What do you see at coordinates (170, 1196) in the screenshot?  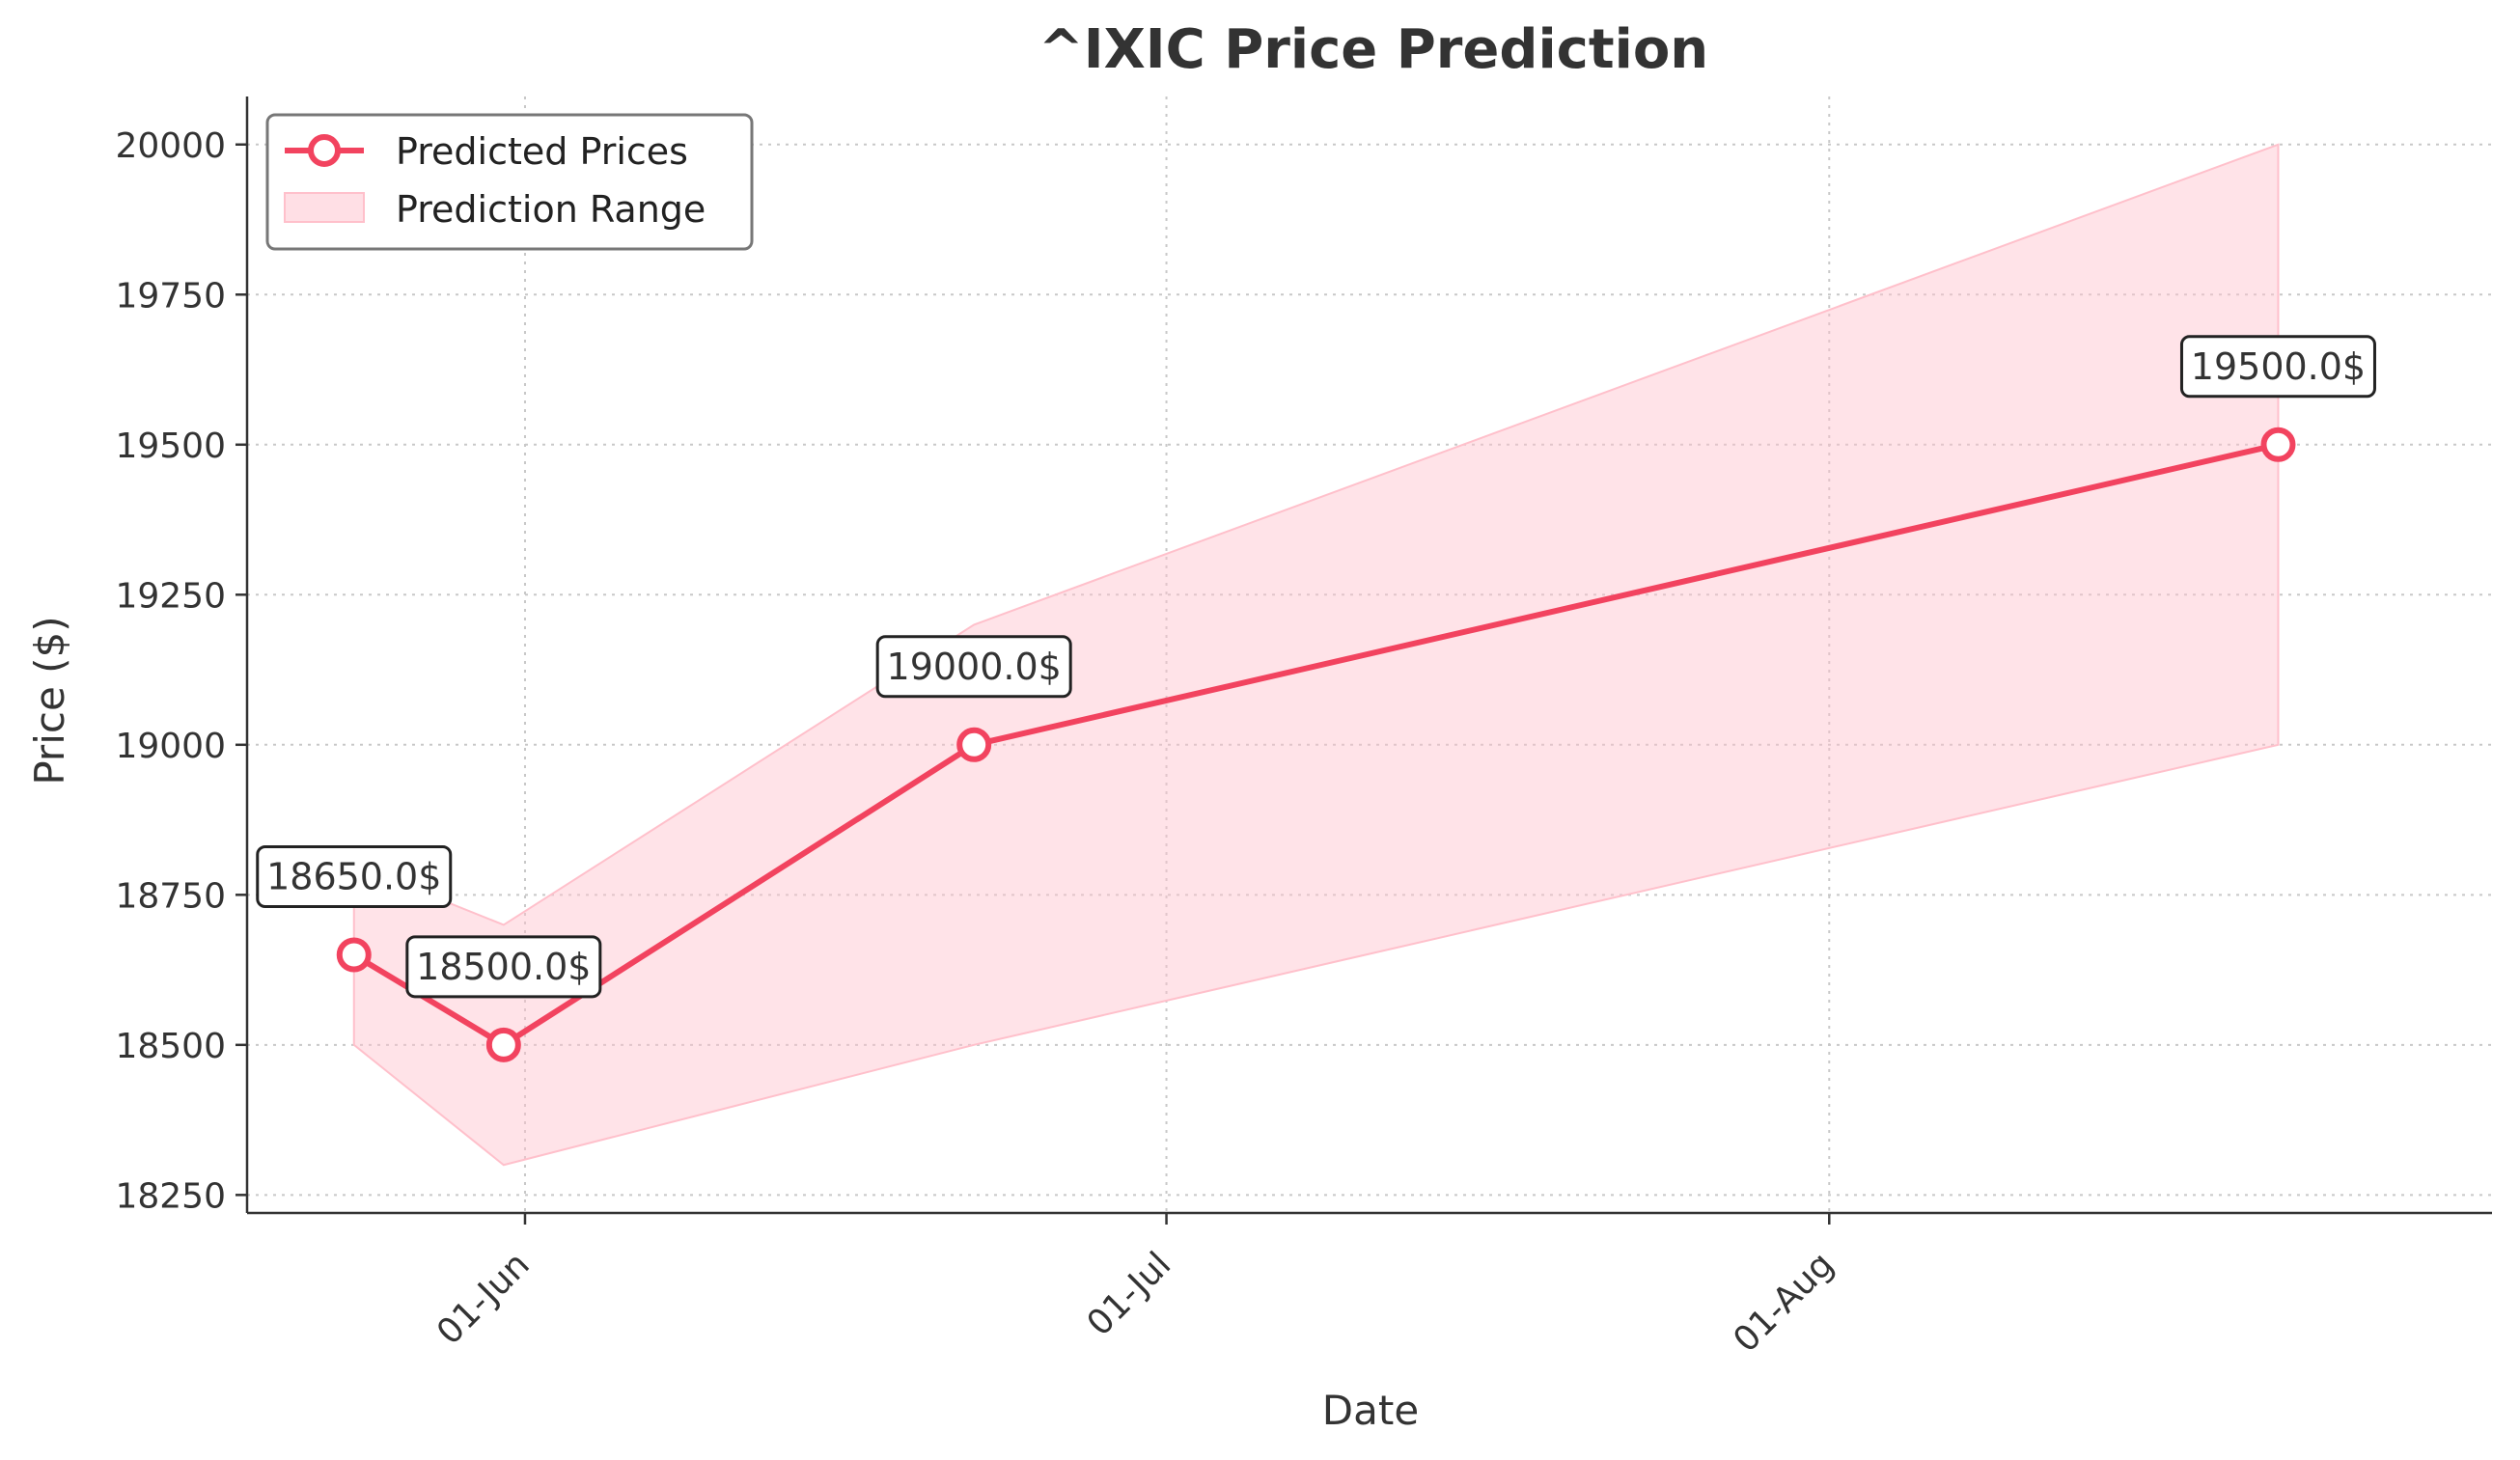 I see `y-tick-label: 18250` at bounding box center [170, 1196].